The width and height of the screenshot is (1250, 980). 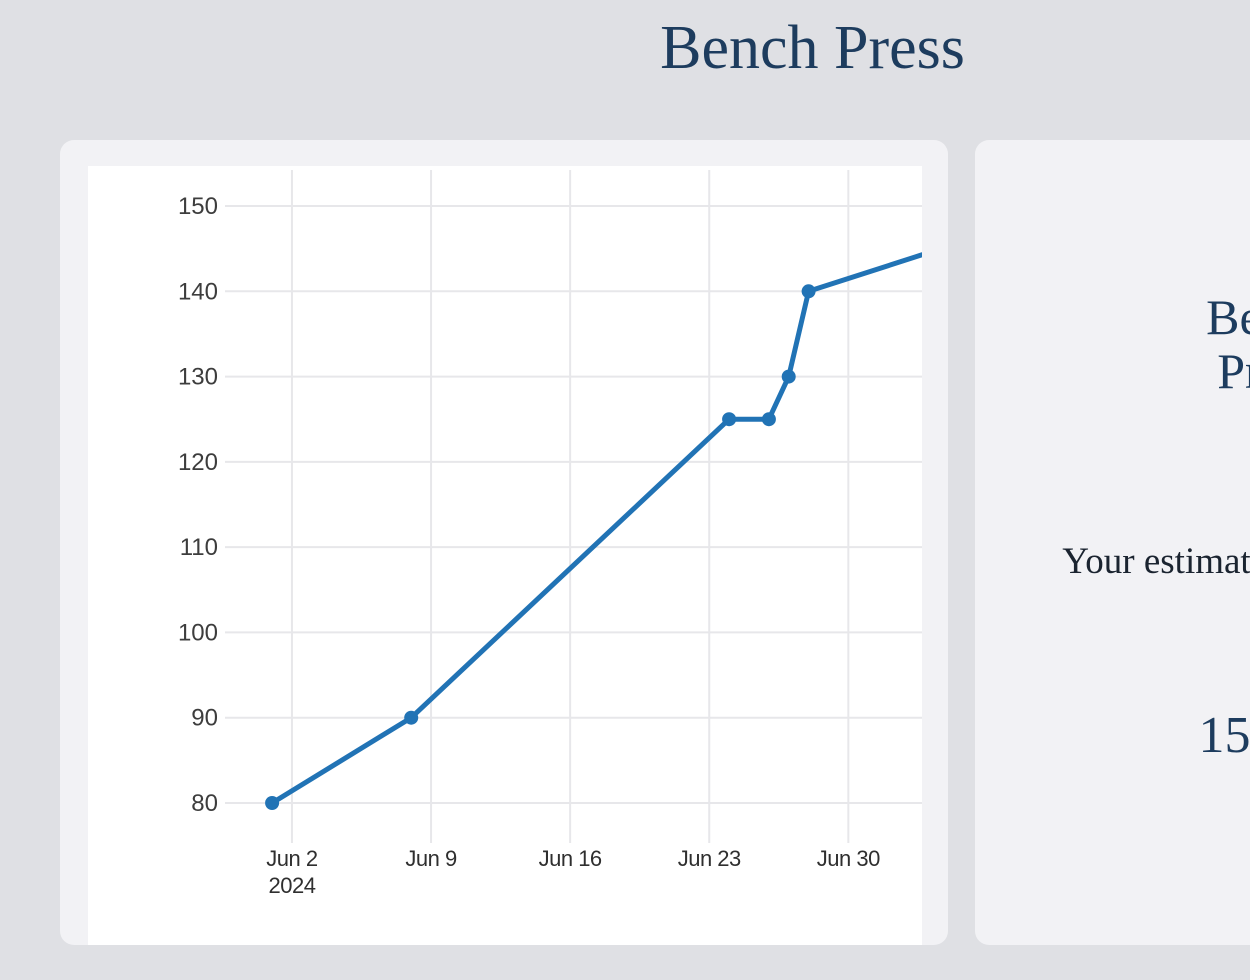 What do you see at coordinates (812, 48) in the screenshot?
I see `page-title: Bench Press` at bounding box center [812, 48].